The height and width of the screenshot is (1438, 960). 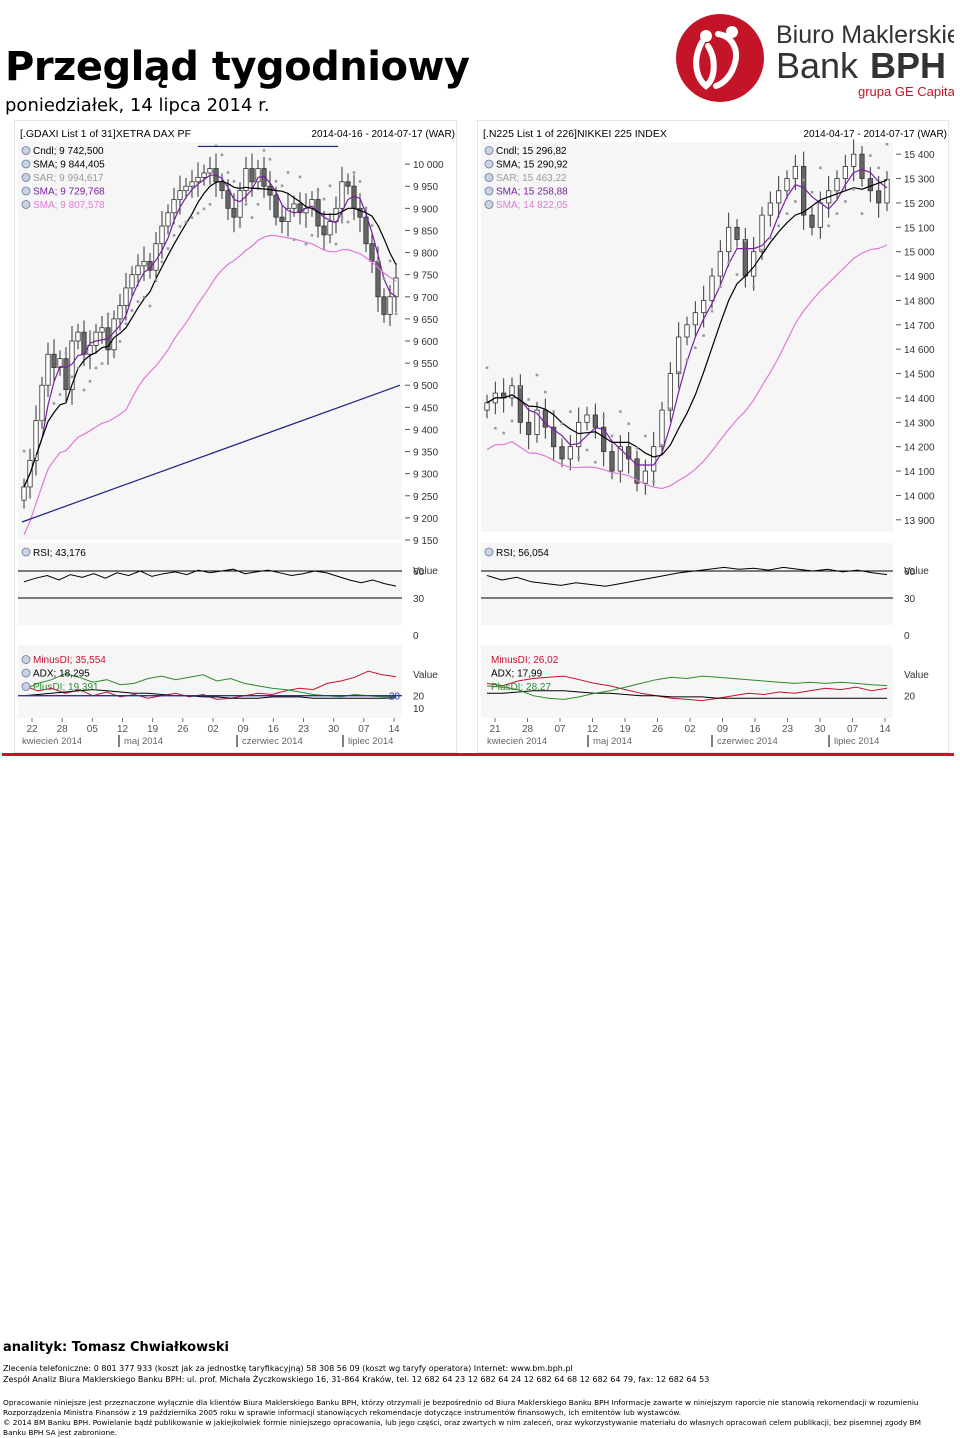 I want to click on adx-legend-bullet-icon, so click(x=26, y=686).